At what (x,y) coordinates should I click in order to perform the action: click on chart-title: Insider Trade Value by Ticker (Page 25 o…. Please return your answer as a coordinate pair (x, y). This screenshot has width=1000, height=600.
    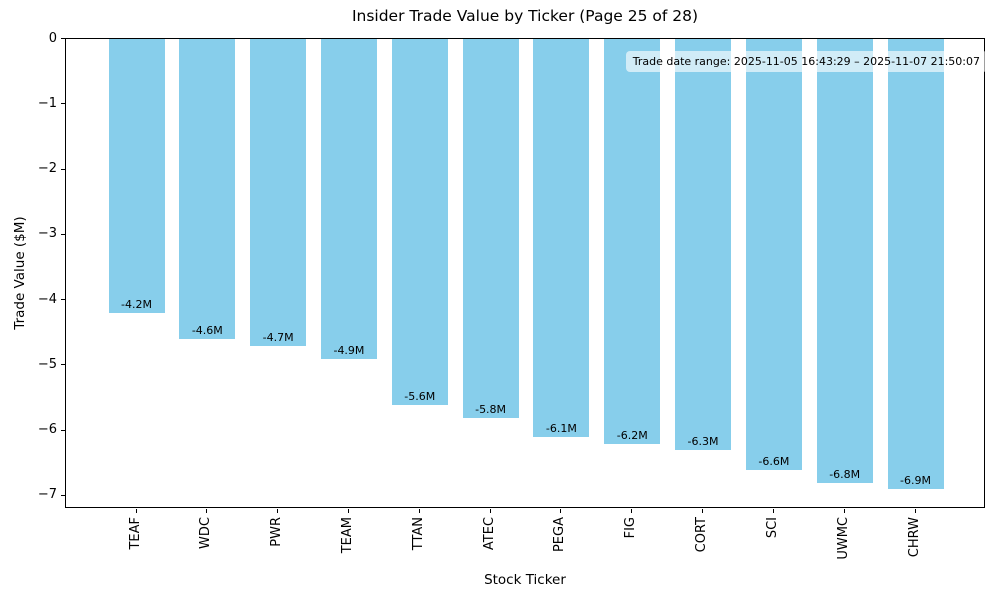
    Looking at the image, I should click on (525, 16).